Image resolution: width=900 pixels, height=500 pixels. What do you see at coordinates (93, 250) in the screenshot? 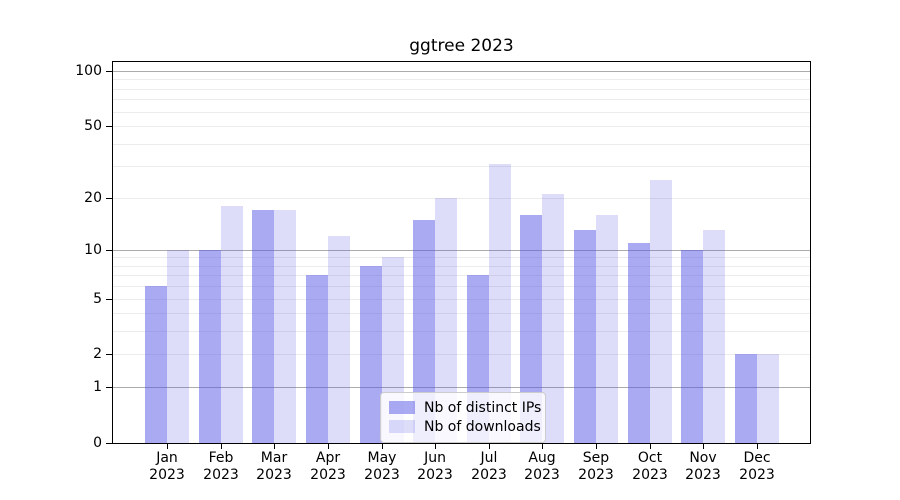
I see `y-tick-label: 10` at bounding box center [93, 250].